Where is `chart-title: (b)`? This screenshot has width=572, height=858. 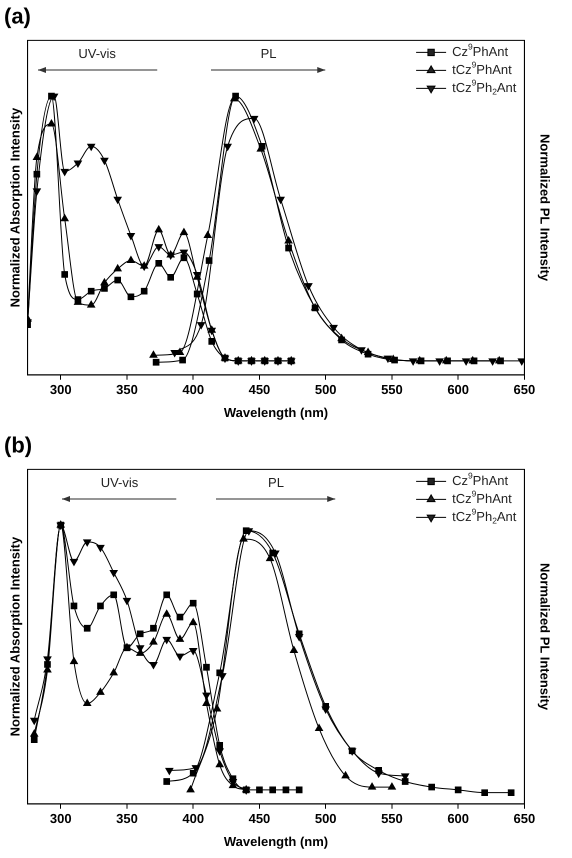 chart-title: (b) is located at coordinates (18, 445).